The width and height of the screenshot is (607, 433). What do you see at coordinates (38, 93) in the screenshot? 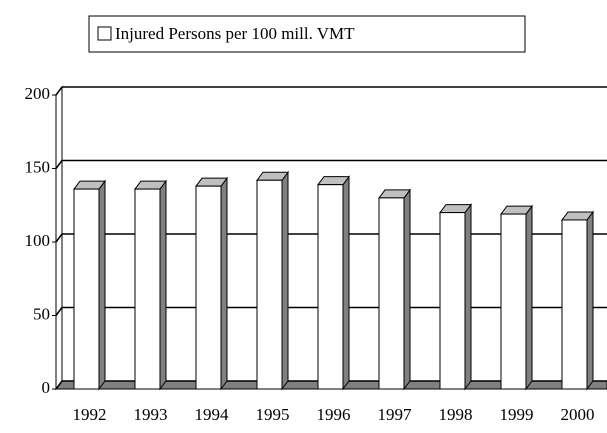
I see `y-tick-label: 200` at bounding box center [38, 93].